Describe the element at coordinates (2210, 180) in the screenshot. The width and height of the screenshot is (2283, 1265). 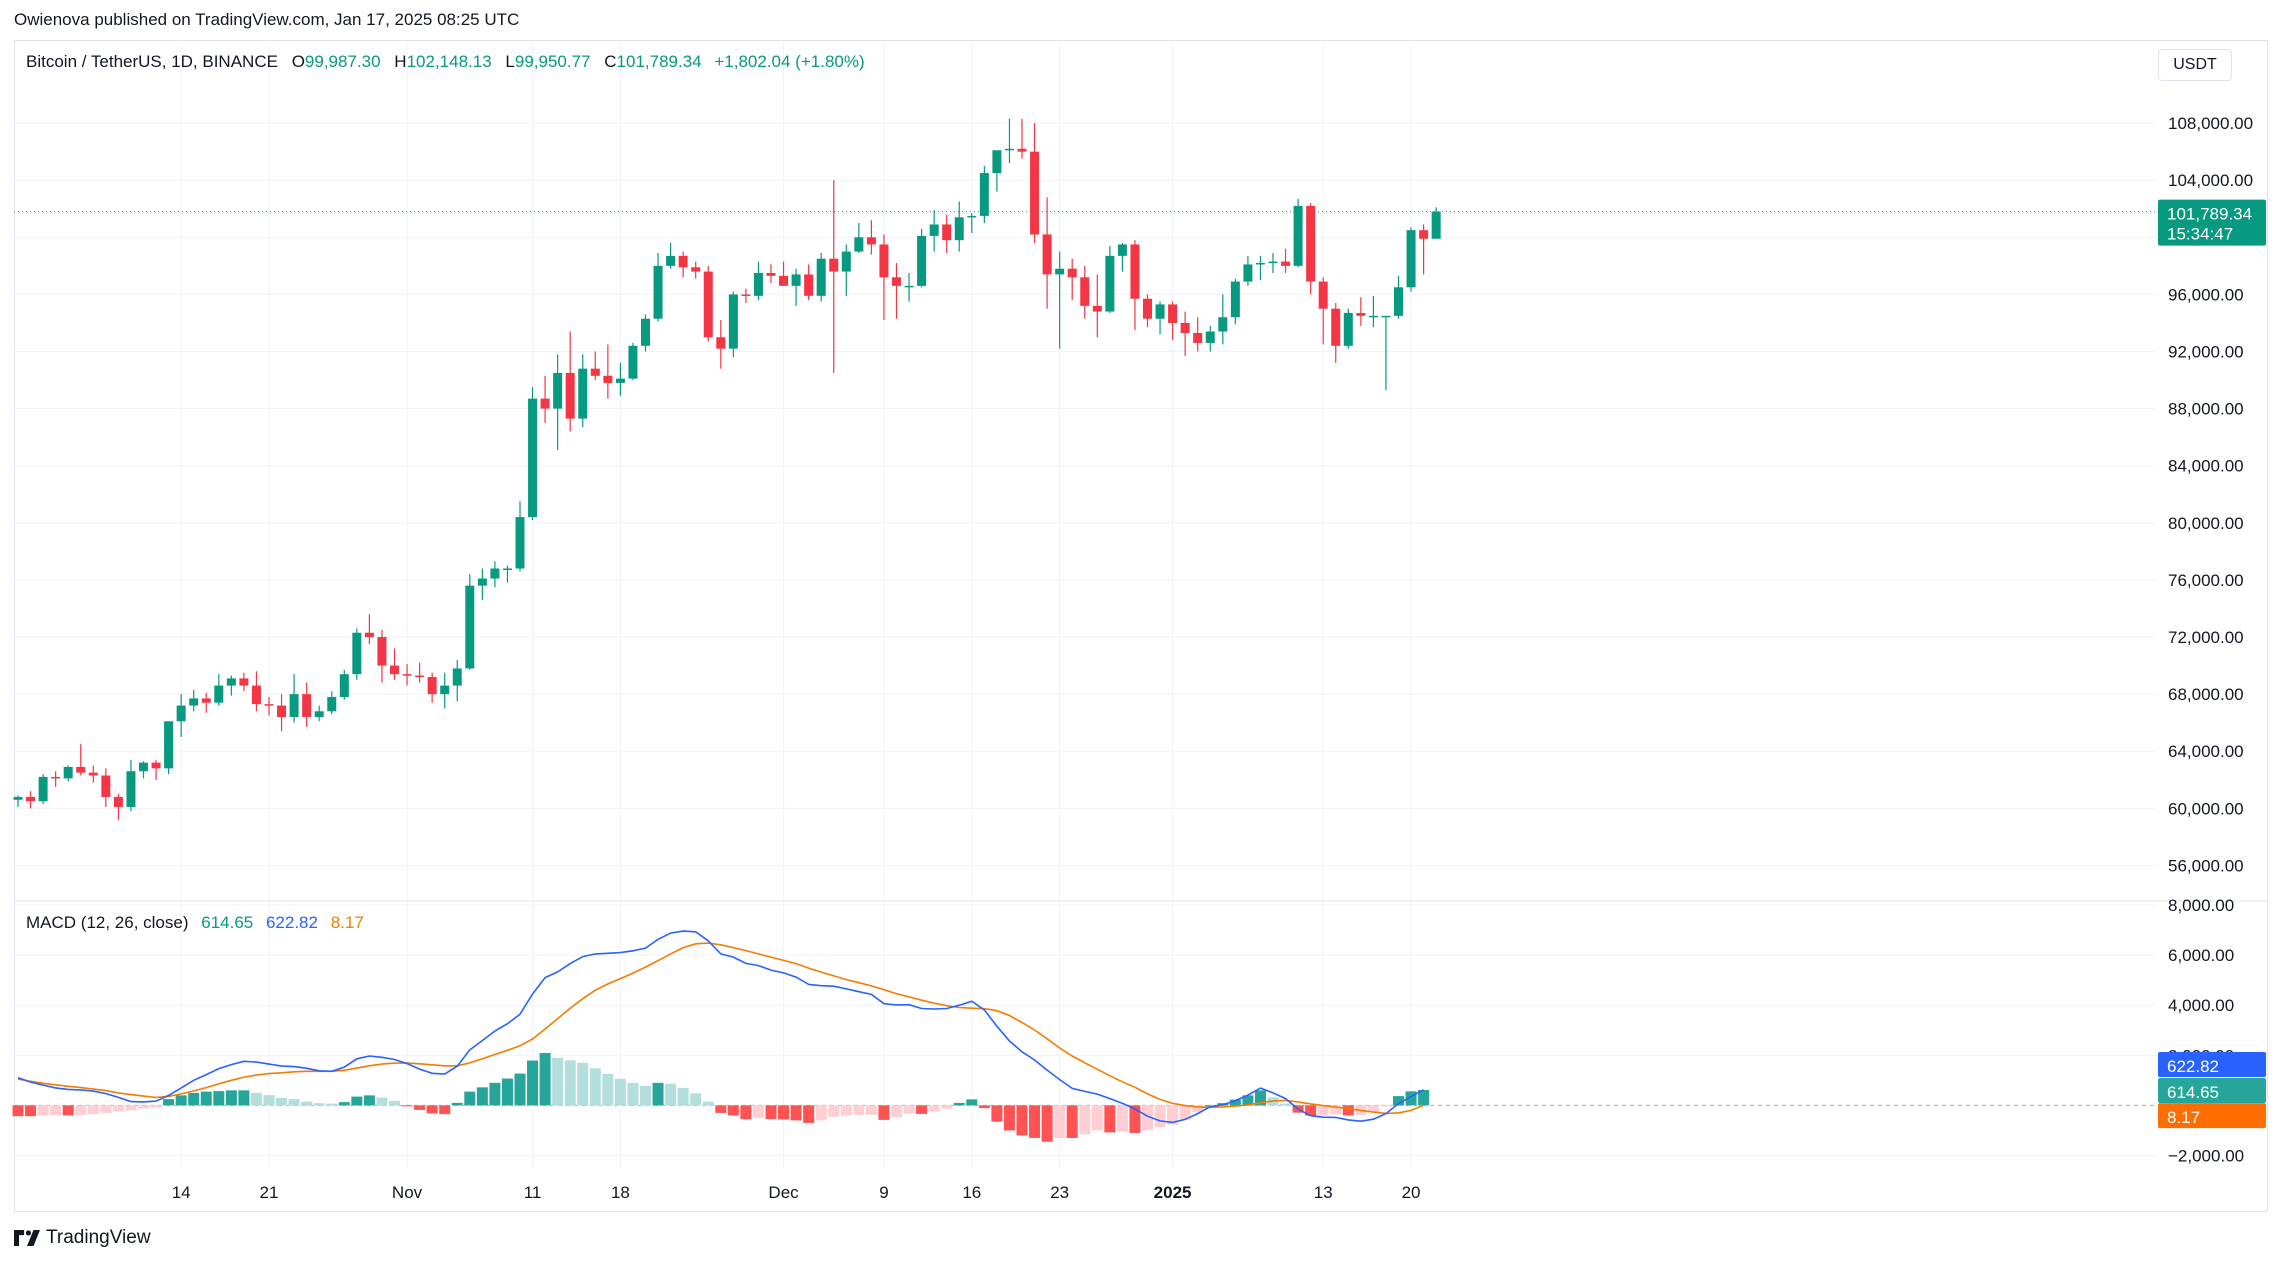
I see `price-tick-label: 104,000.00` at that location.